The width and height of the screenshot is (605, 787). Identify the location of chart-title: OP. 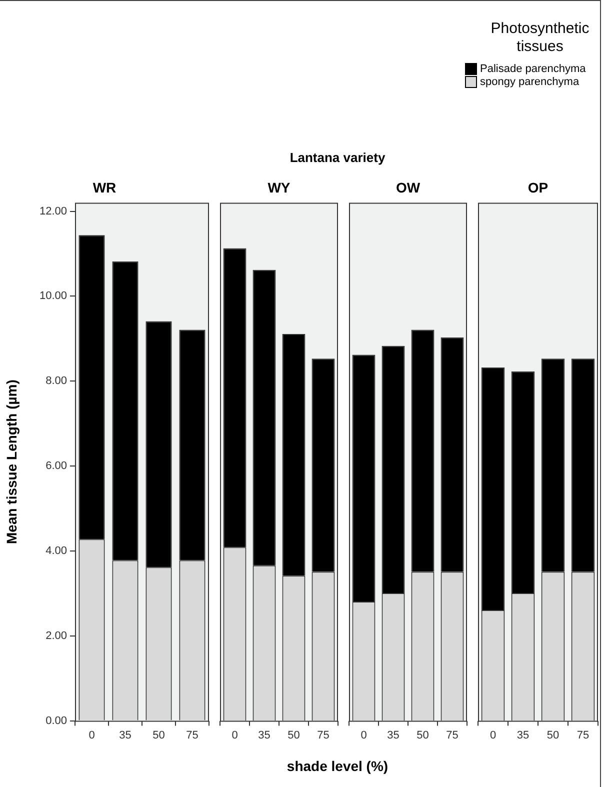
(538, 187).